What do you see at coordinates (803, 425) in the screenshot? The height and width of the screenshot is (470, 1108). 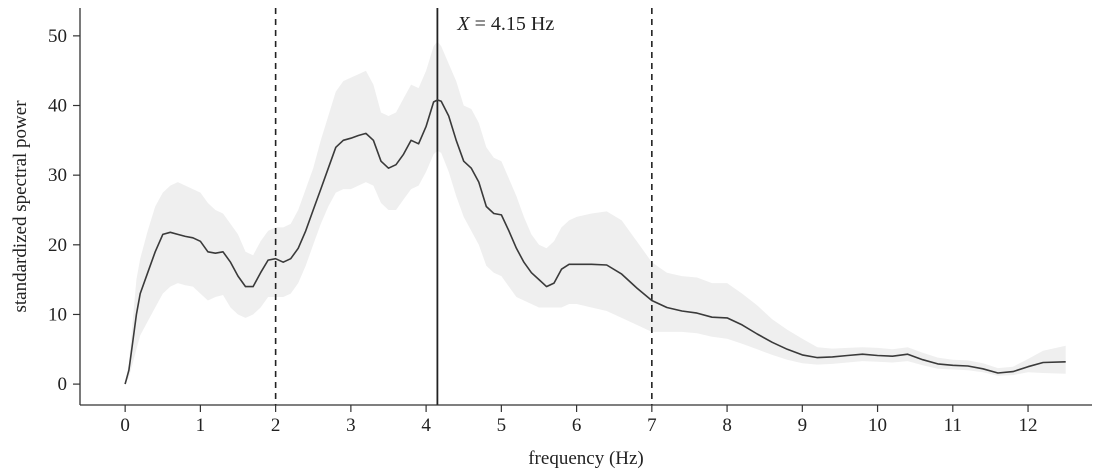 I see `x-tick-label: 9` at bounding box center [803, 425].